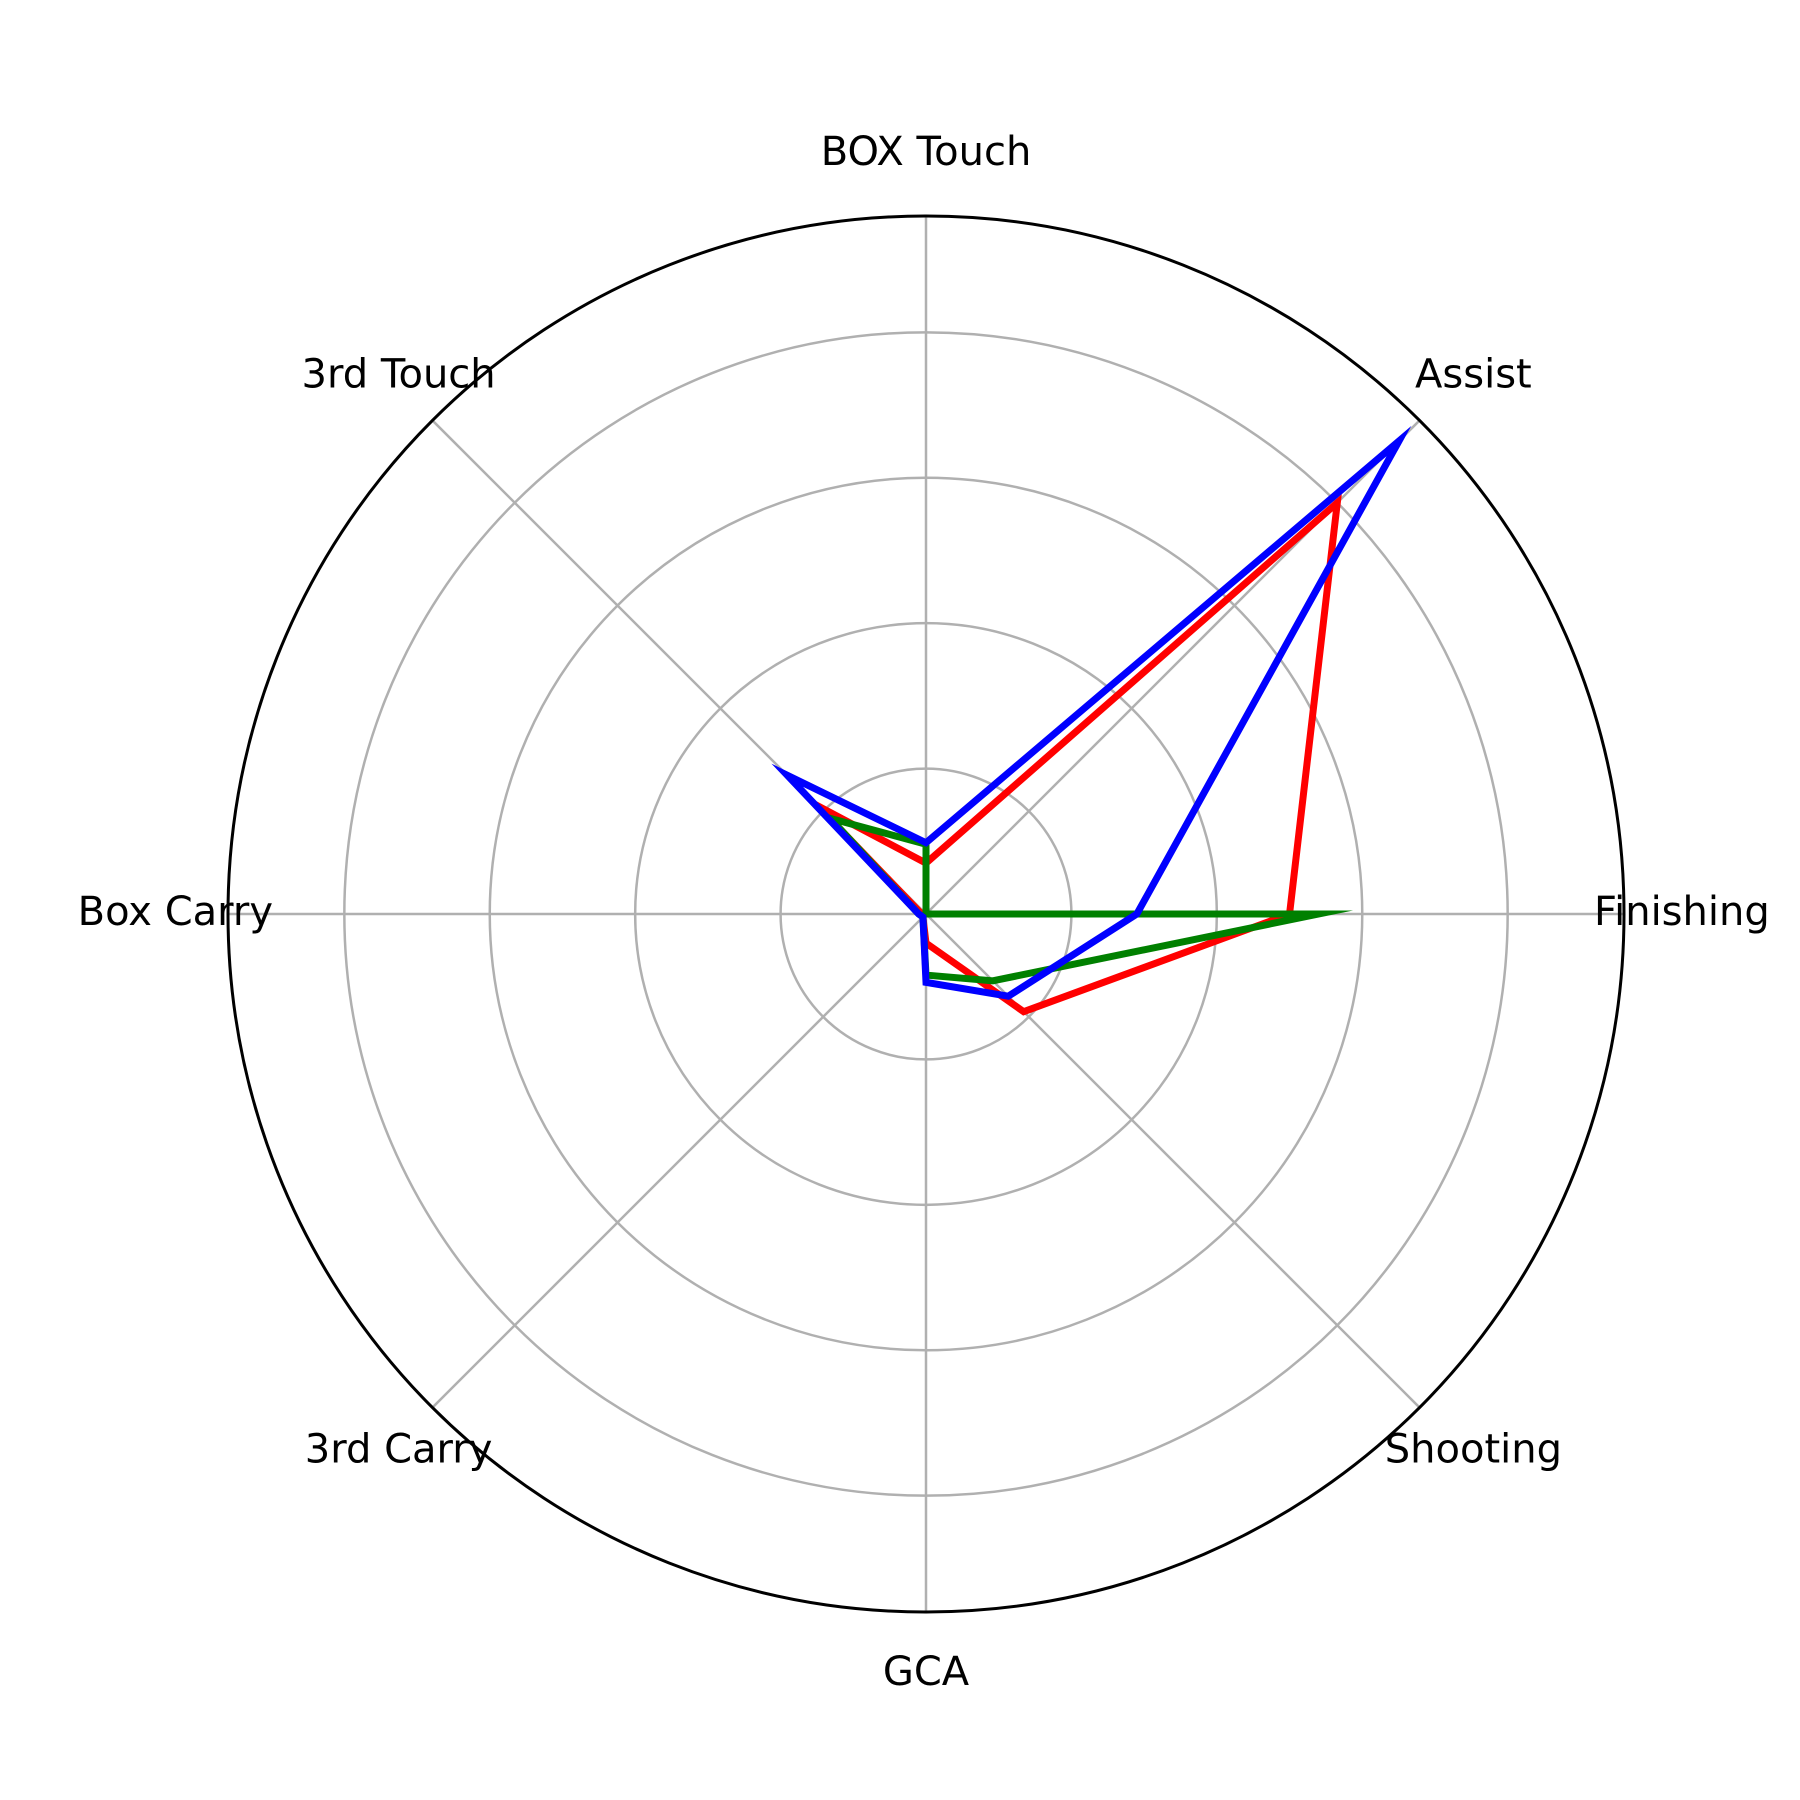  What do you see at coordinates (1682, 912) in the screenshot?
I see `axis-label-finishing: Finishing` at bounding box center [1682, 912].